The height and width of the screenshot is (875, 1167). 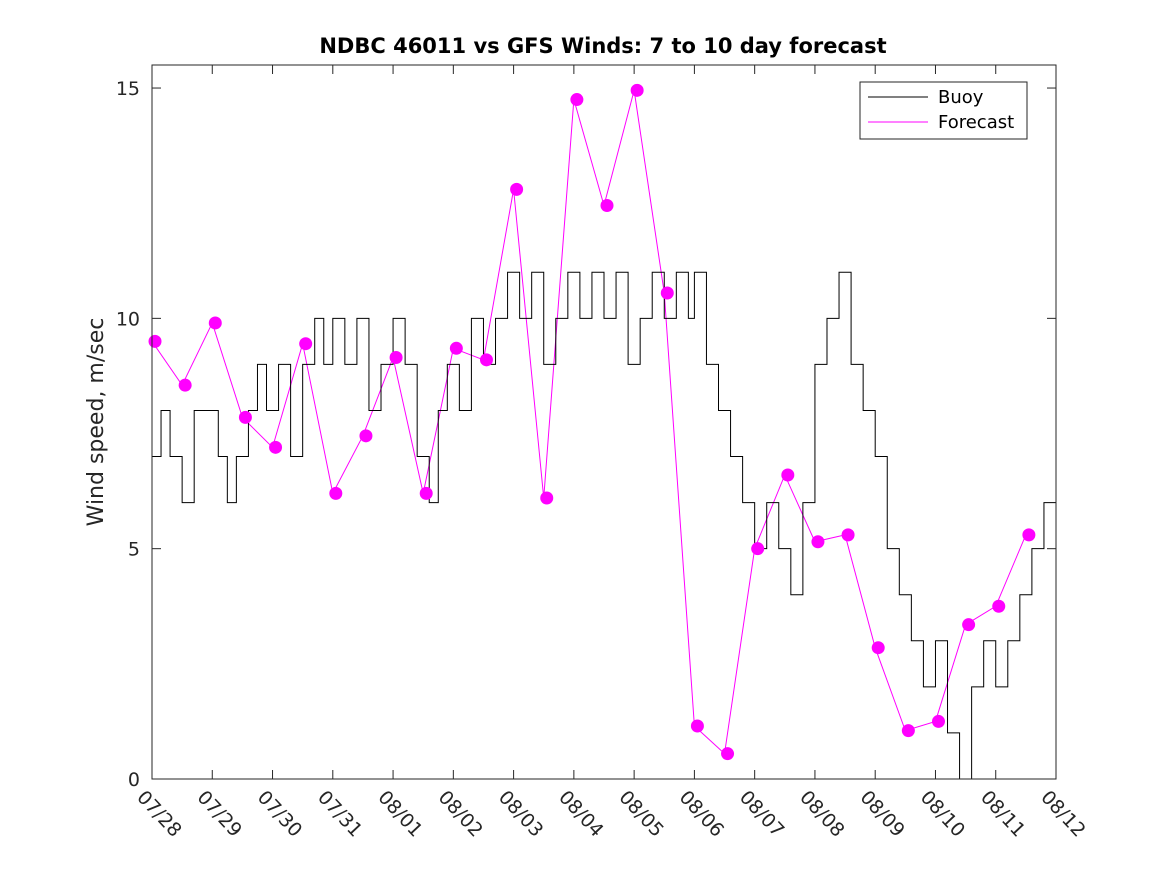 What do you see at coordinates (134, 780) in the screenshot?
I see `y-tick-label: 0` at bounding box center [134, 780].